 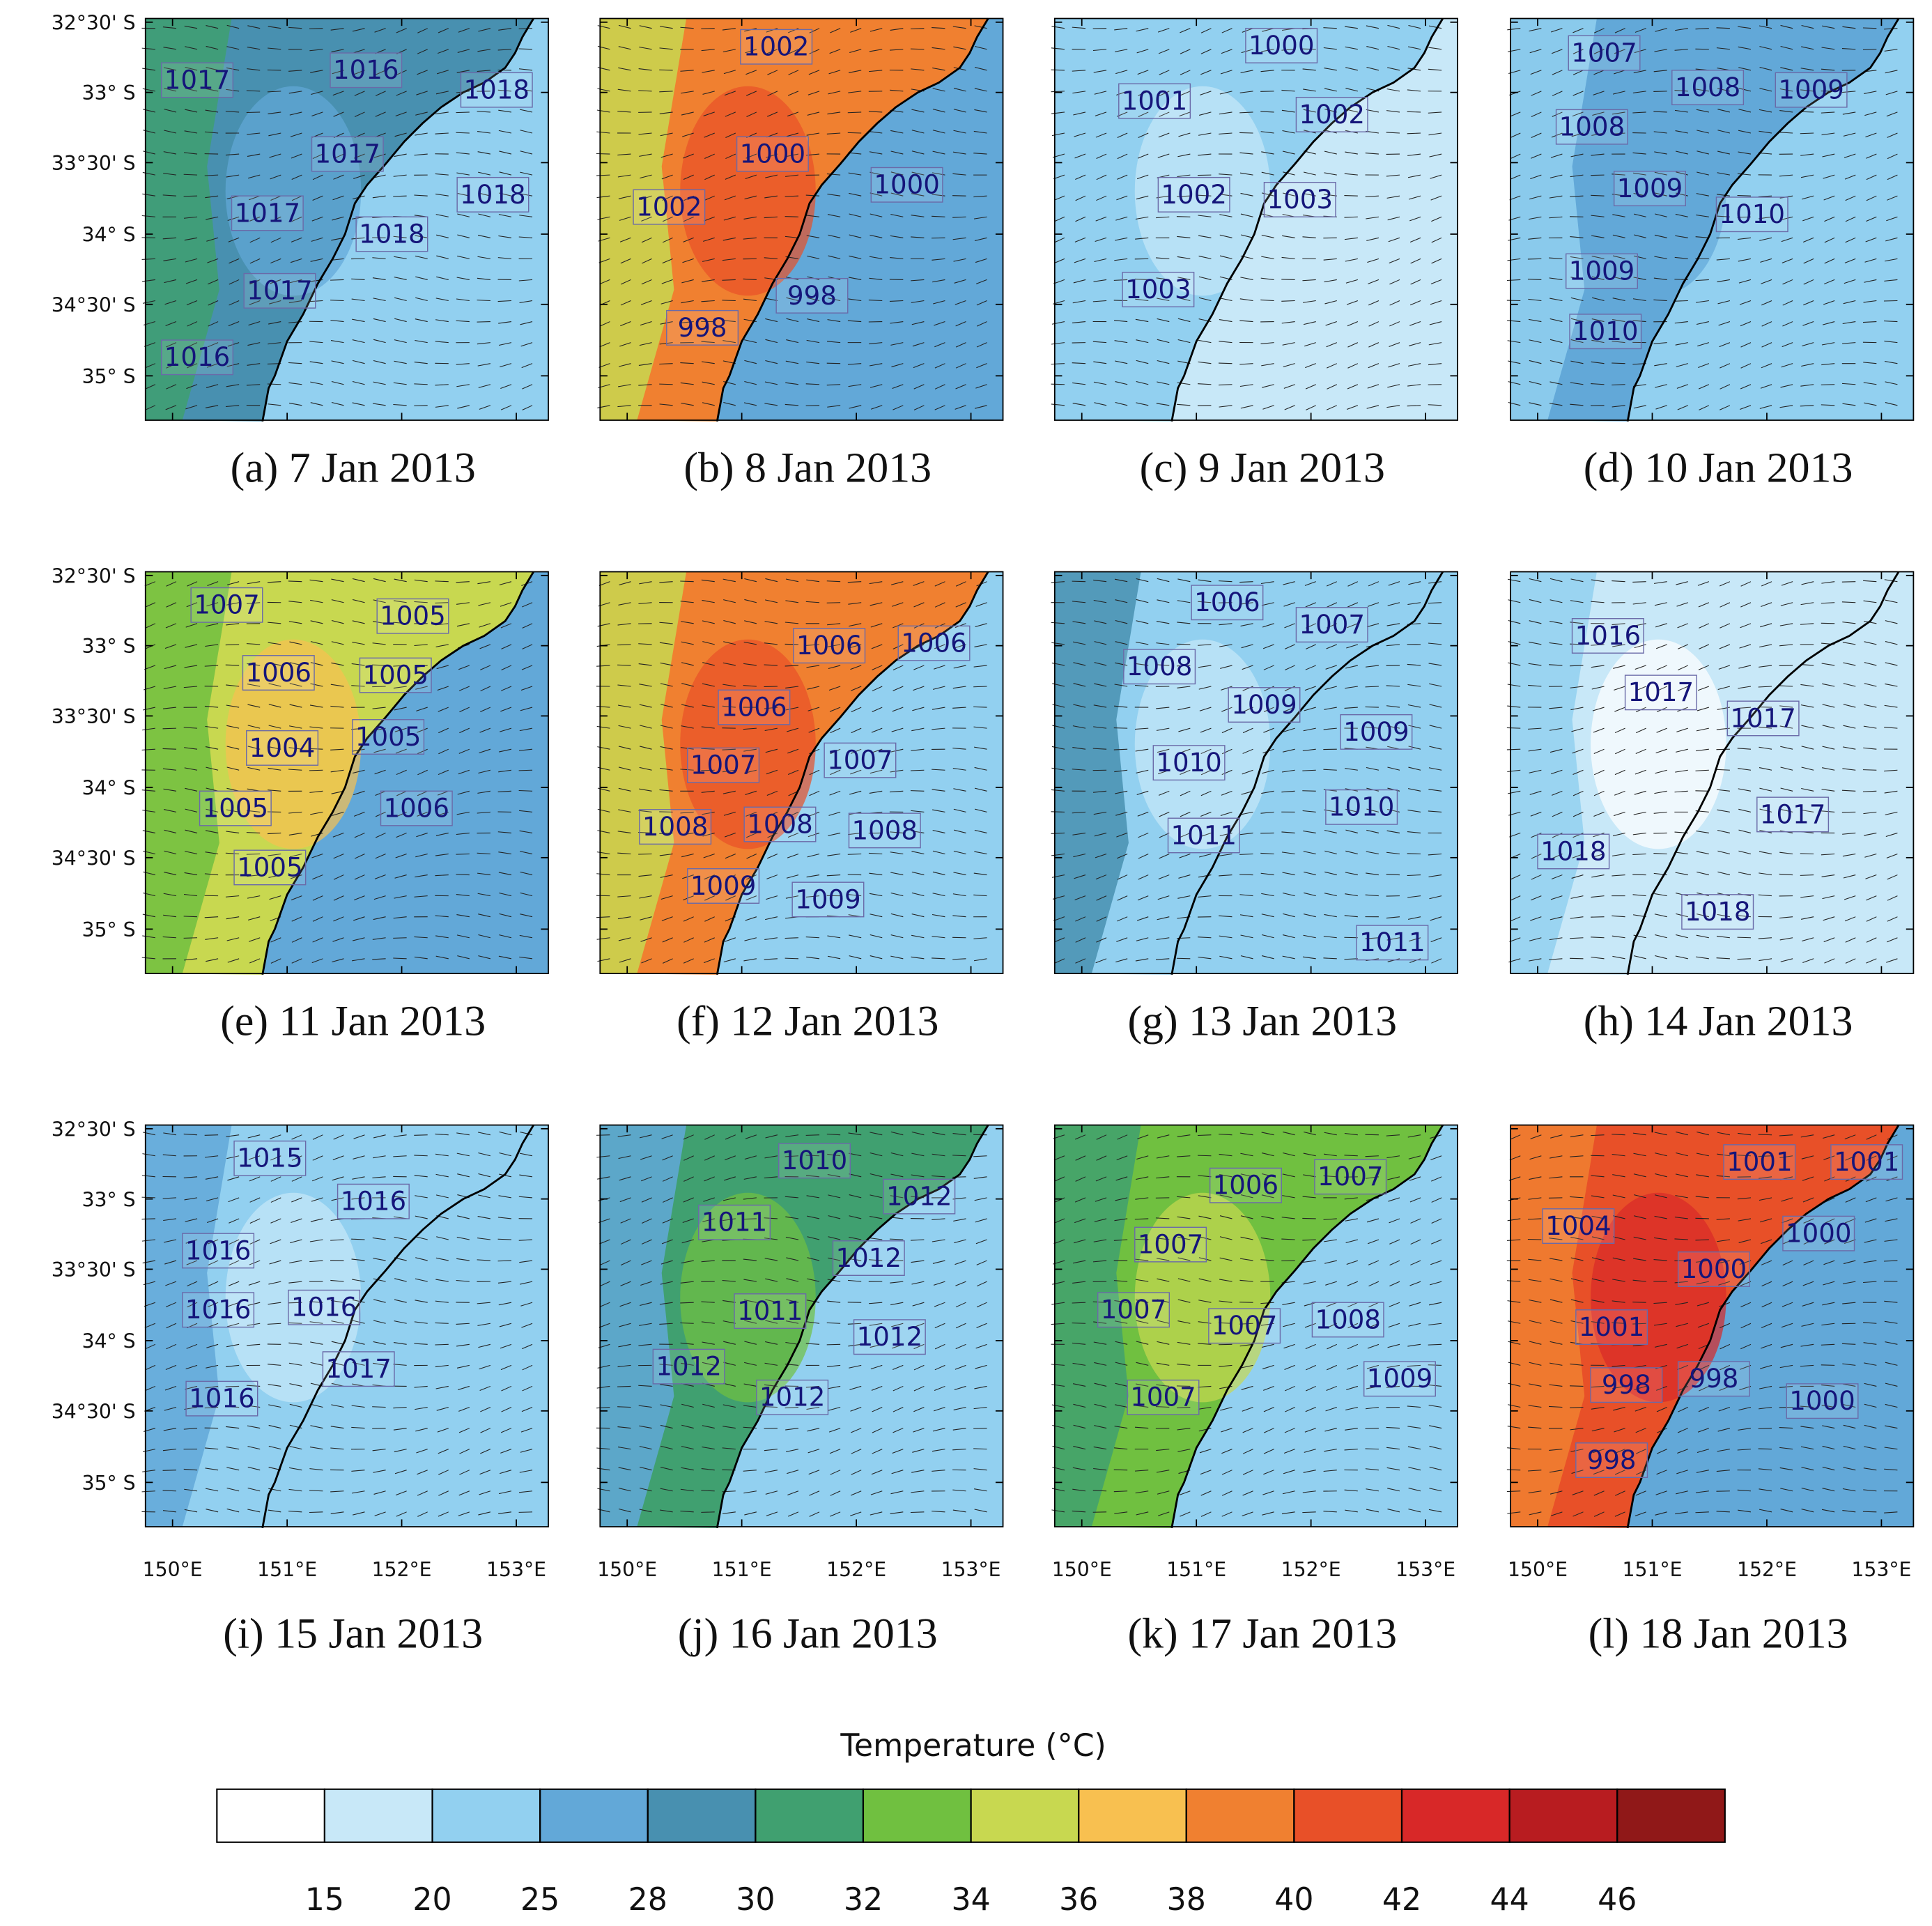 What do you see at coordinates (748, 191) in the screenshot?
I see `core-field` at bounding box center [748, 191].